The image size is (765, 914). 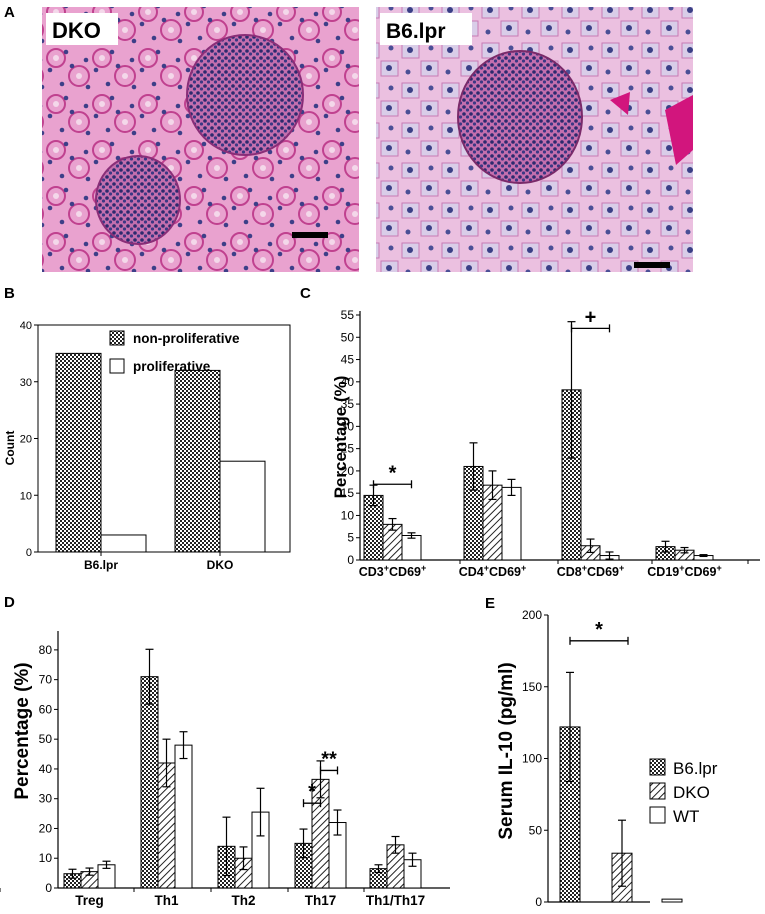 I want to click on legend-swatch-dko, so click(x=657, y=791).